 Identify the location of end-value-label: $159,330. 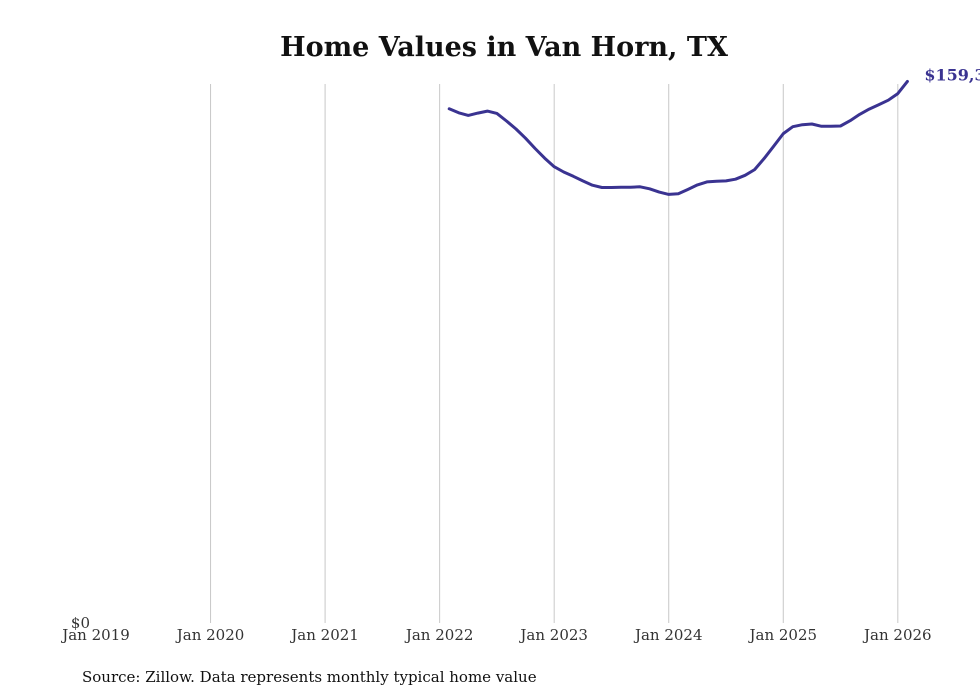
(952, 74).